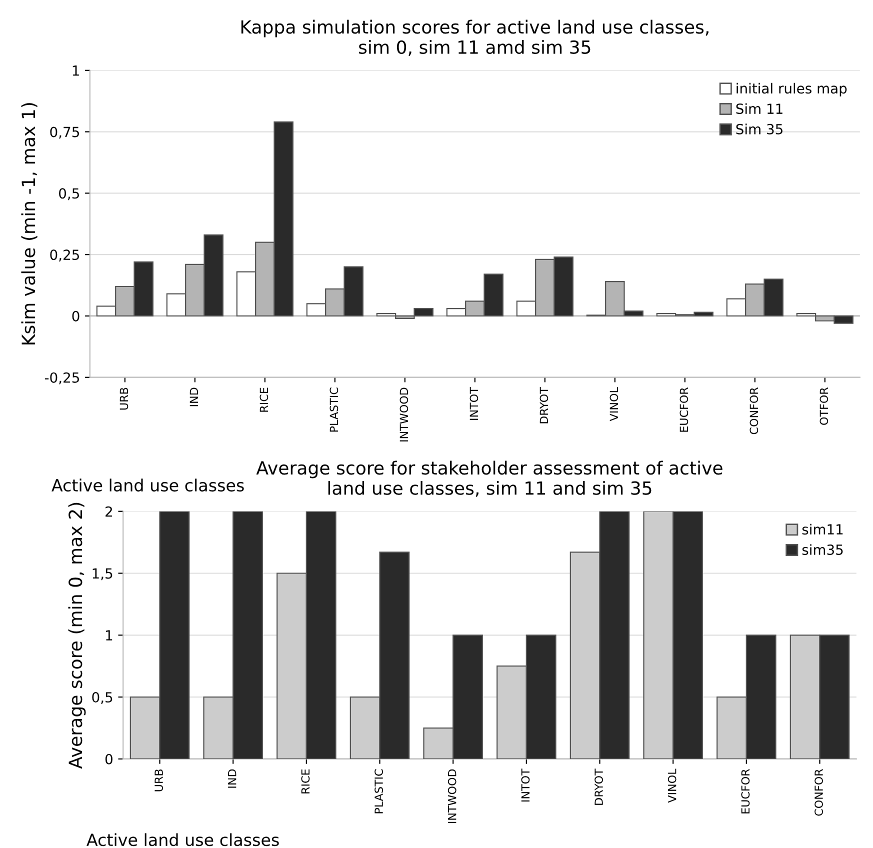 The height and width of the screenshot is (848, 873). I want to click on y-axis-title: Ksim value (min -1, max 1), so click(29, 223).